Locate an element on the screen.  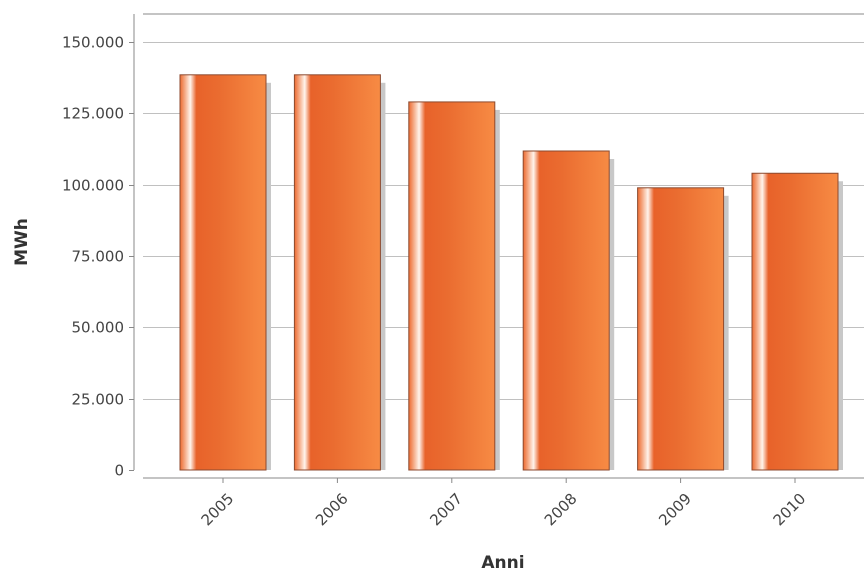
x-tick-label: 2009 is located at coordinates (675, 510).